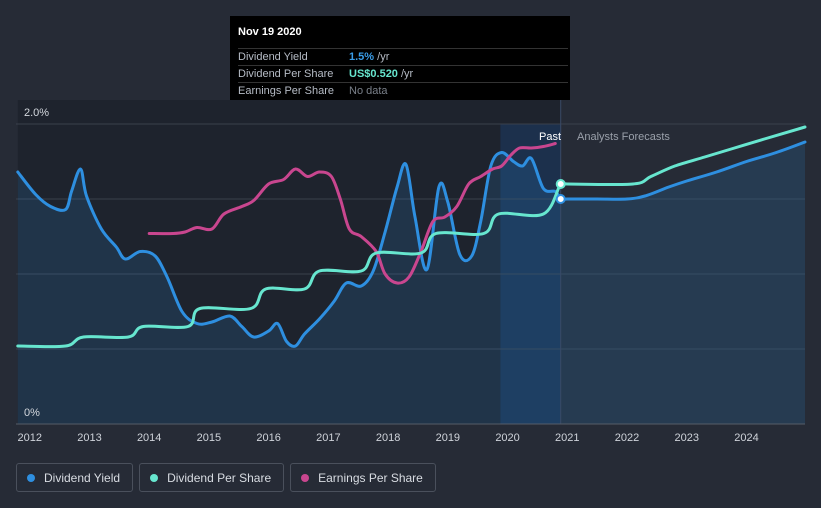 This screenshot has width=821, height=508. Describe the element at coordinates (686, 438) in the screenshot. I see `x-tick-label: 2023` at that location.